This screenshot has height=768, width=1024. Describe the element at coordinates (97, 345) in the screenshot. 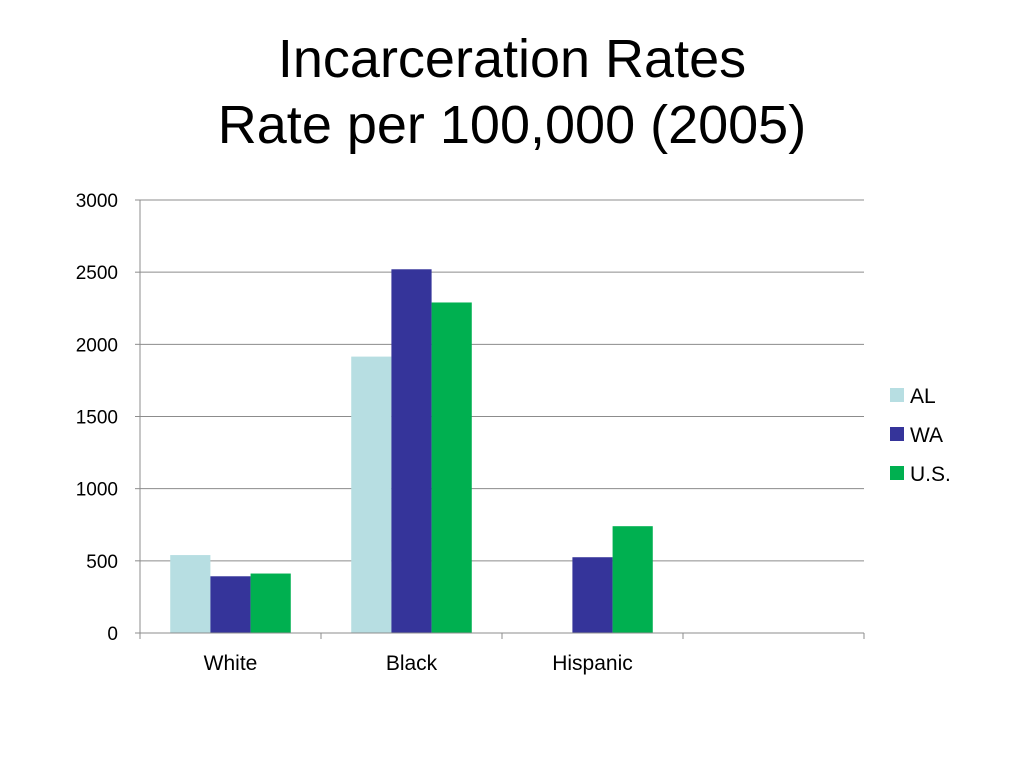

I see `y-tick-label: 2000` at that location.